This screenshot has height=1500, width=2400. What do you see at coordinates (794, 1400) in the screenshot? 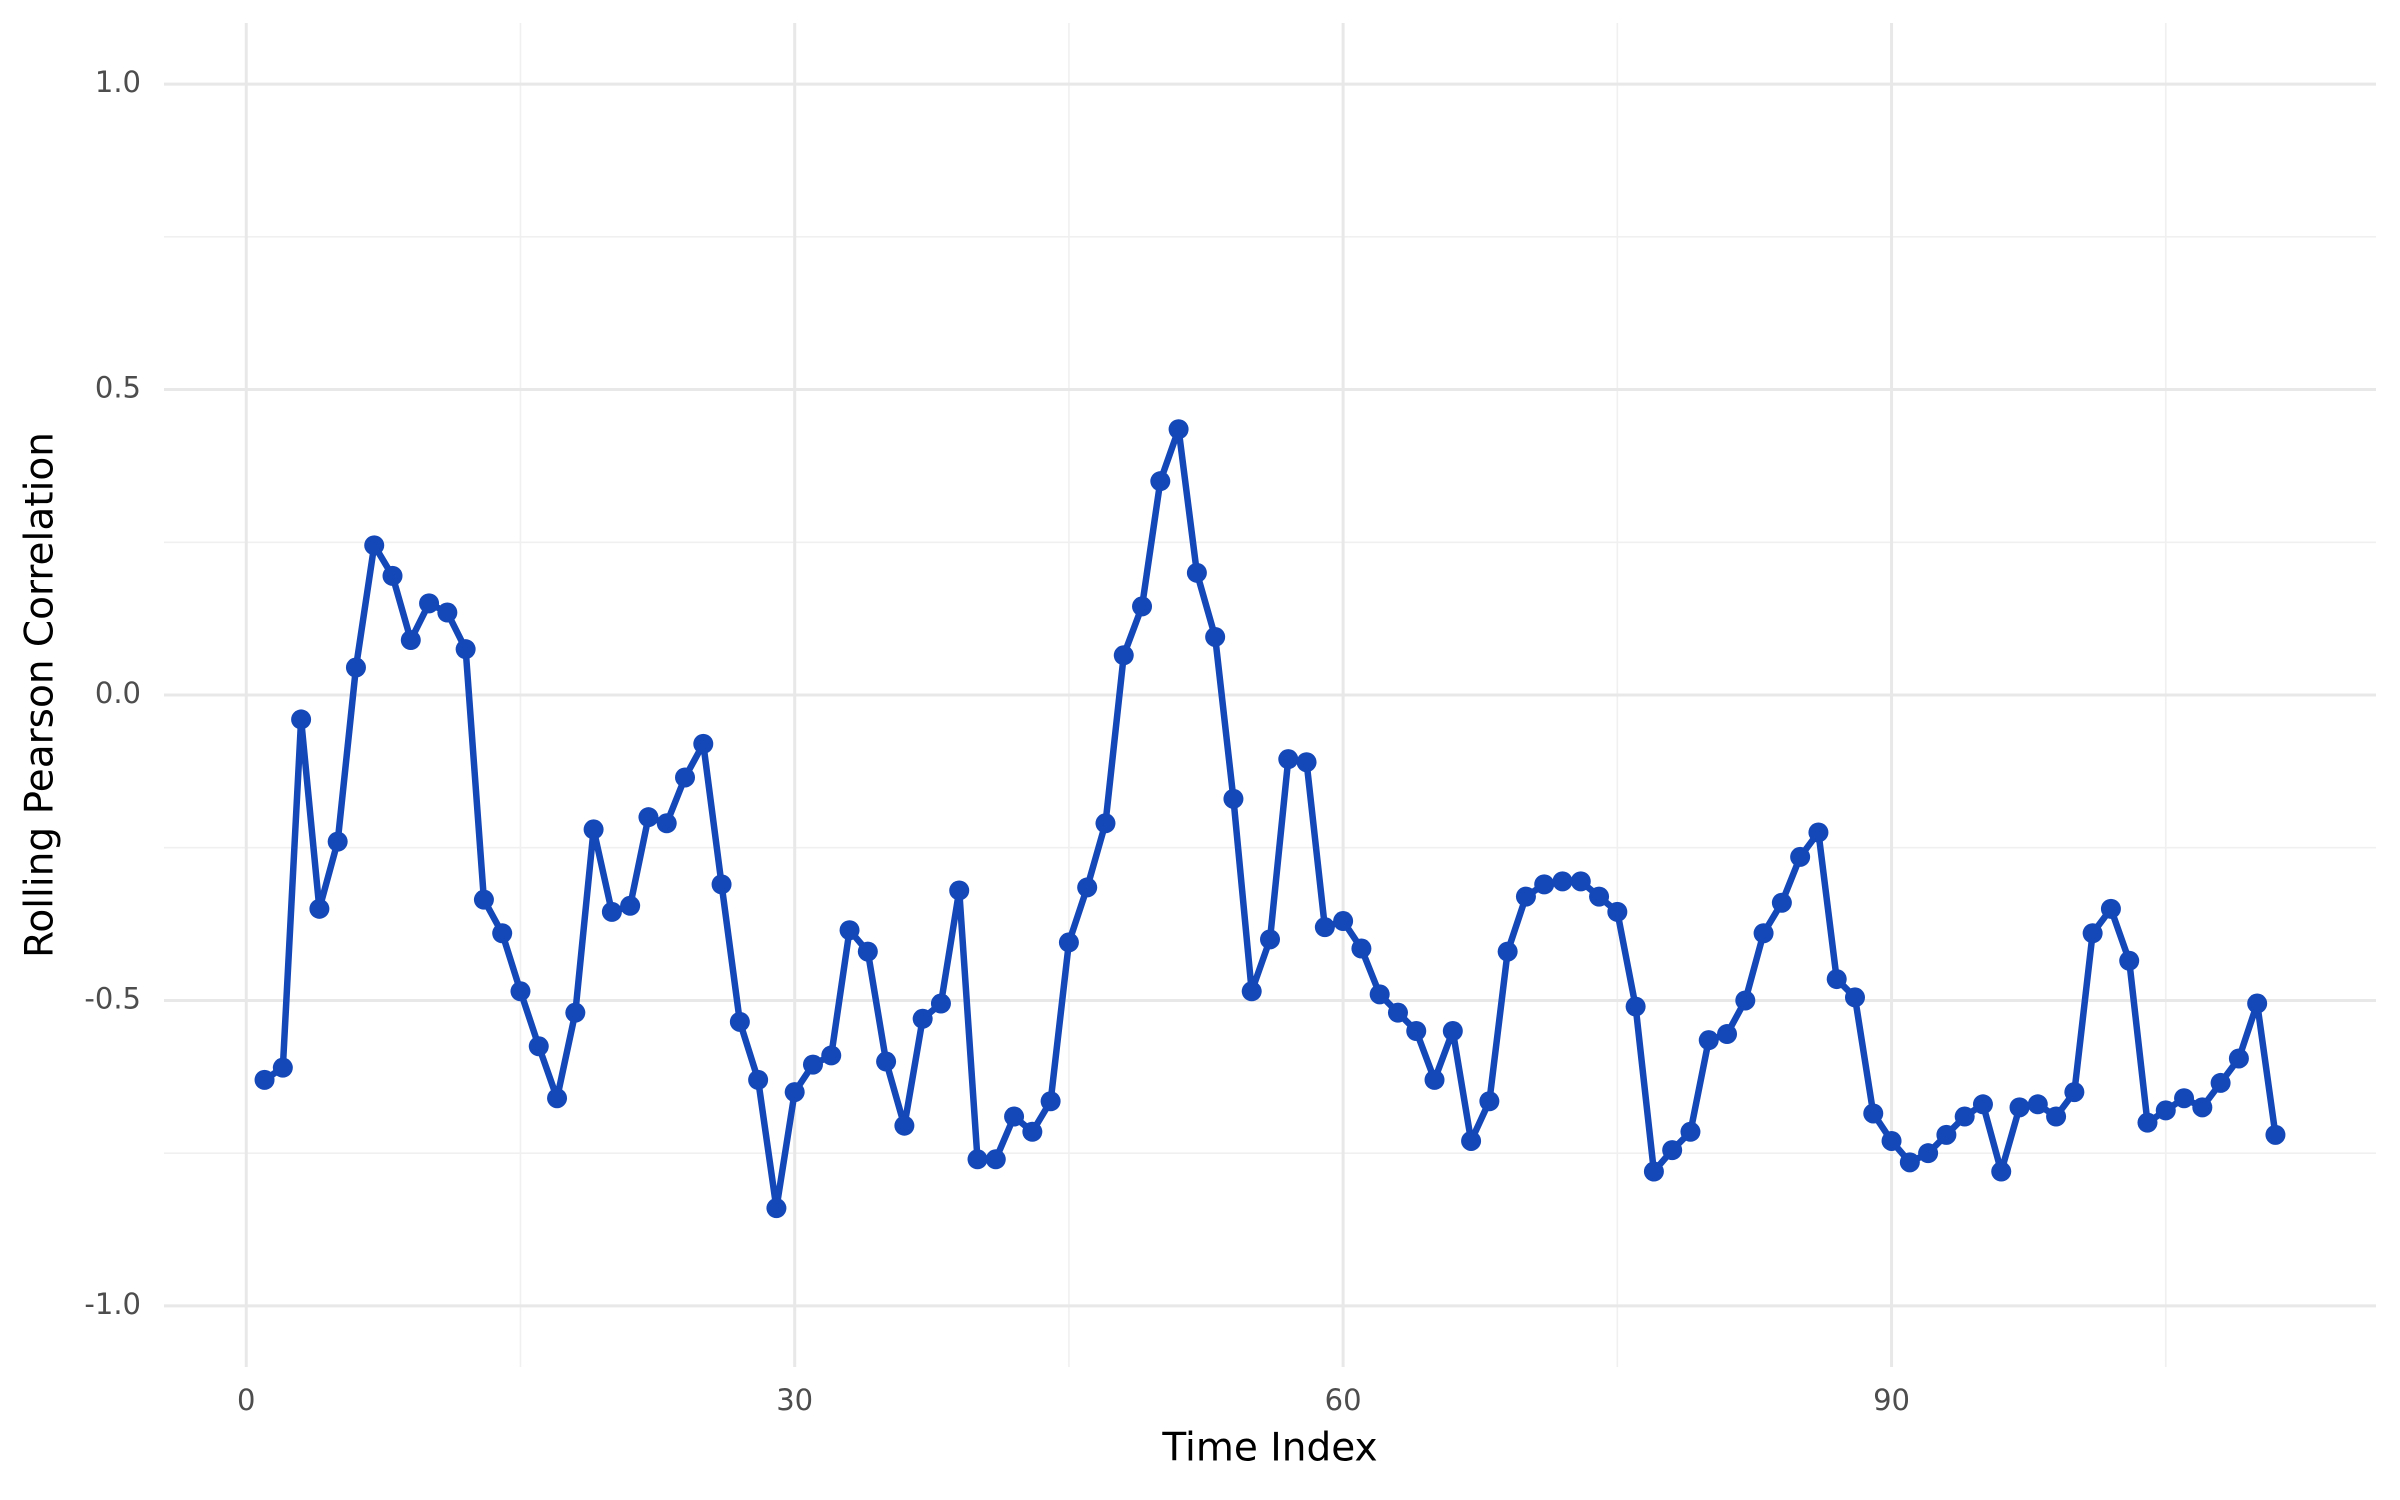
I see `x-tick-label: 30` at bounding box center [794, 1400].